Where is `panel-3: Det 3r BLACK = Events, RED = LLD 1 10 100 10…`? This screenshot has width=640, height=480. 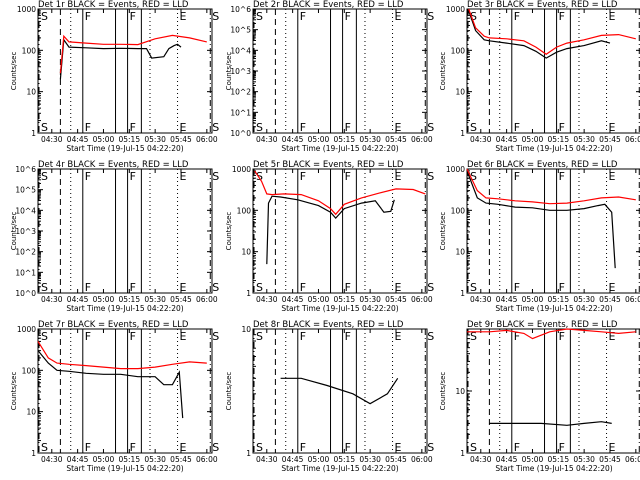
panel-3: Det 3r BLACK = Events, RED = LLD 1 10 100 10… is located at coordinates (539, 76).